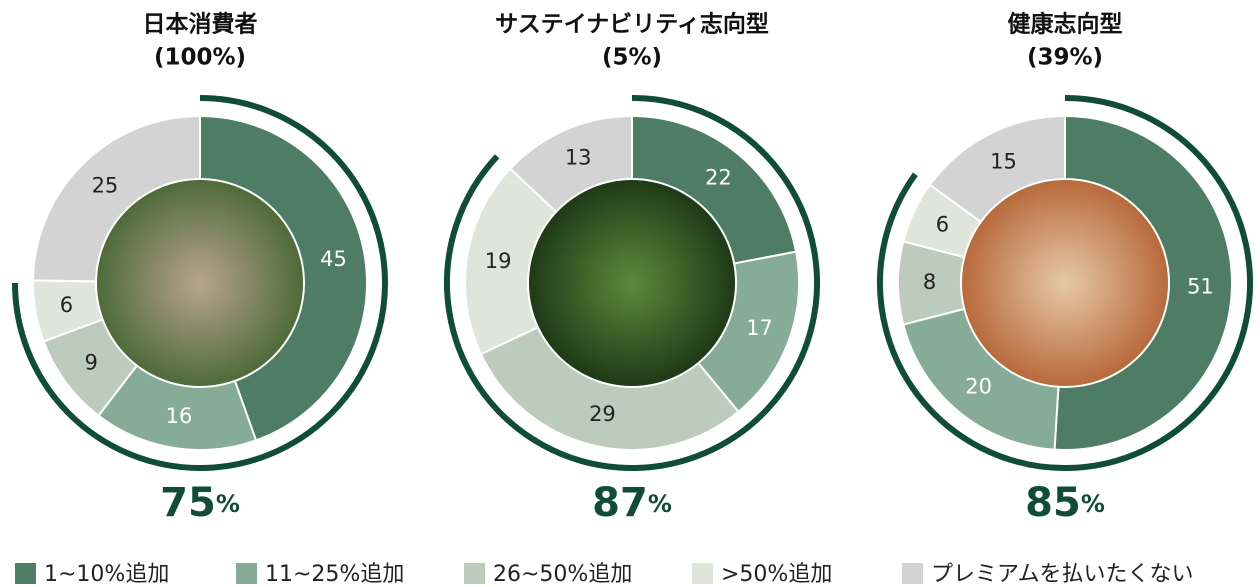 Image resolution: width=1260 pixels, height=587 pixels. Describe the element at coordinates (620, 503) in the screenshot. I see `premium-number: 87` at that location.